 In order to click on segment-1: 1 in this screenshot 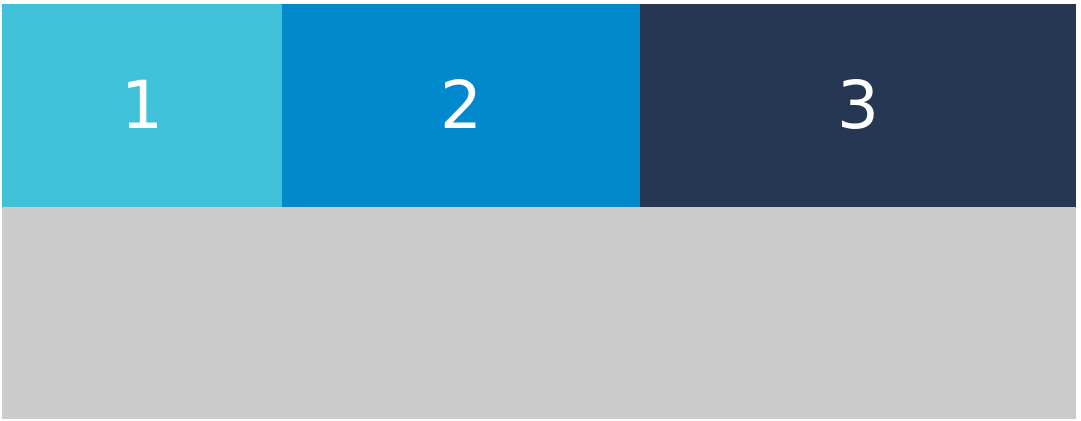, I will do `click(142, 105)`.